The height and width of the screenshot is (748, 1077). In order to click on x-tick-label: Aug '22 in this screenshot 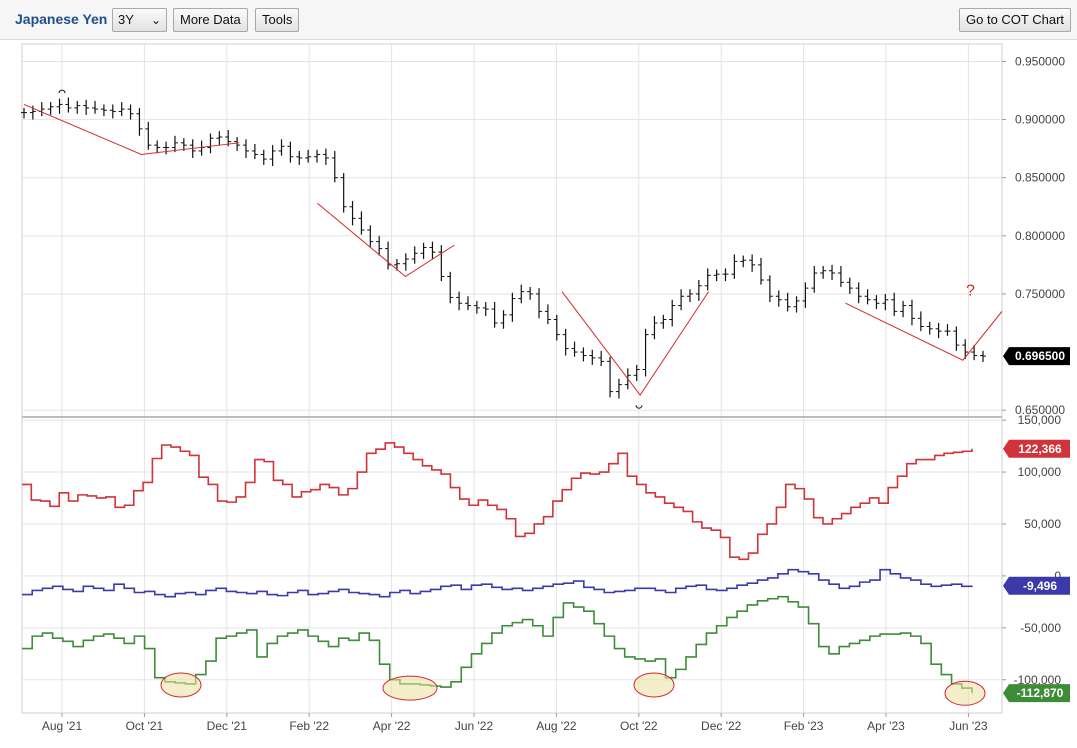, I will do `click(556, 726)`.